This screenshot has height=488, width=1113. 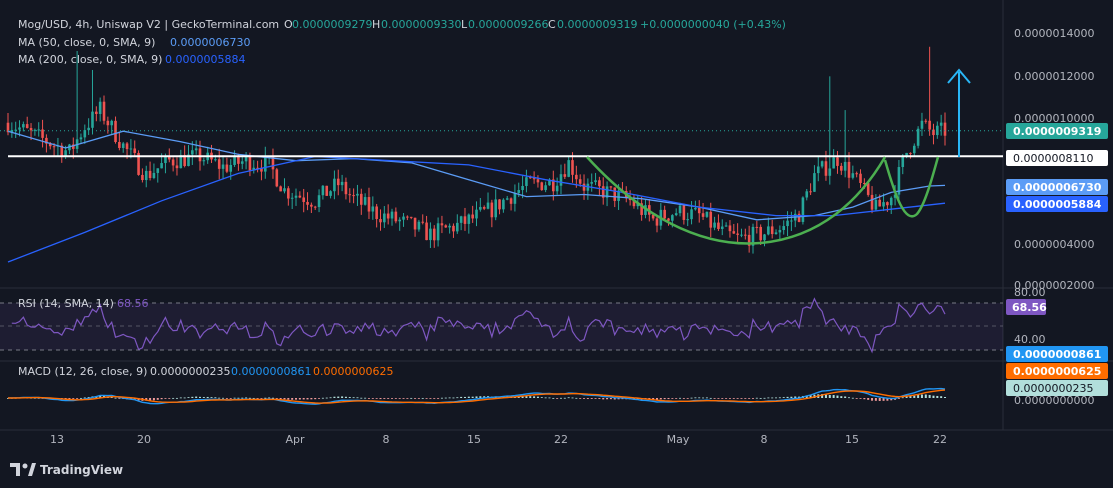 What do you see at coordinates (478, 325) in the screenshot?
I see `rsi-line` at bounding box center [478, 325].